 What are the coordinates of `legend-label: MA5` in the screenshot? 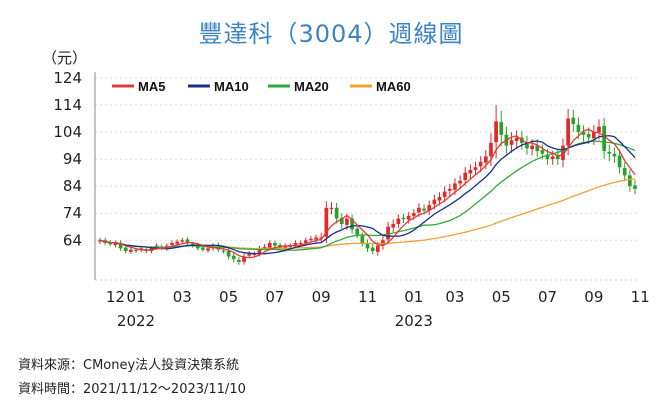 It's located at (151, 86).